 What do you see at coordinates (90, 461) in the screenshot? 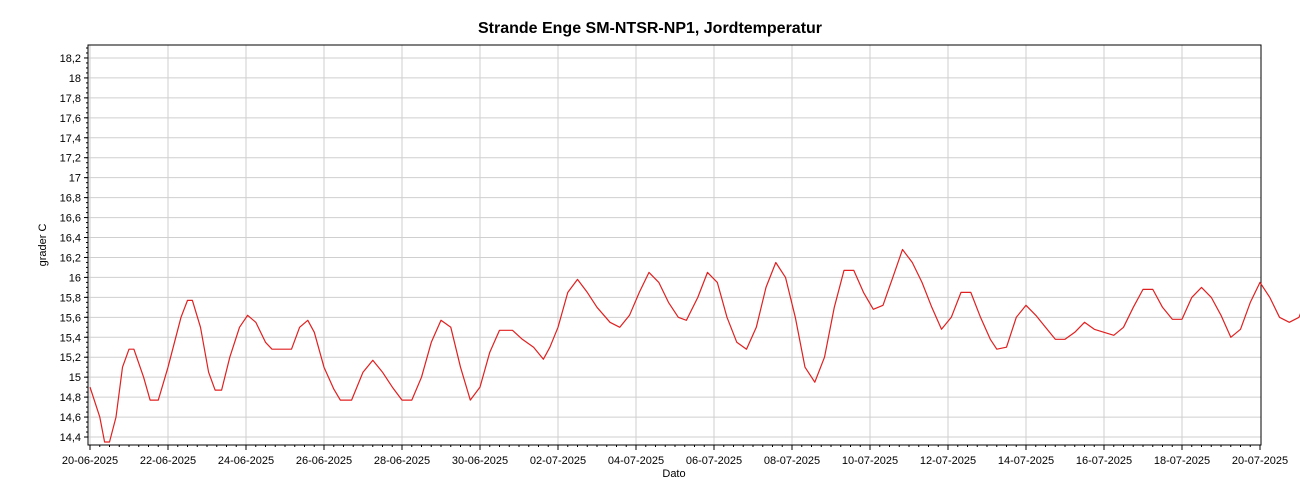
I see `x-tick-label: 20-06-2025` at bounding box center [90, 461].